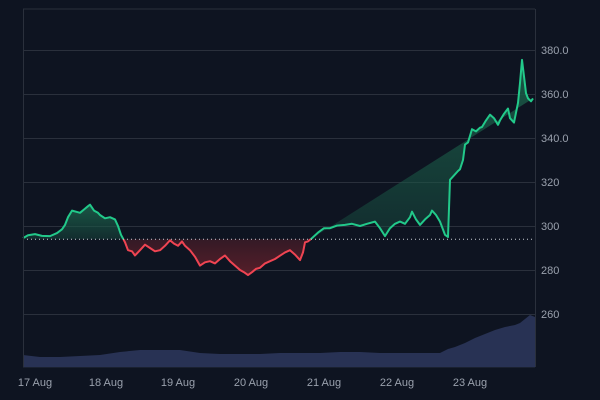 This screenshot has width=600, height=400. What do you see at coordinates (397, 383) in the screenshot?
I see `x-tick-label: 22 Aug` at bounding box center [397, 383].